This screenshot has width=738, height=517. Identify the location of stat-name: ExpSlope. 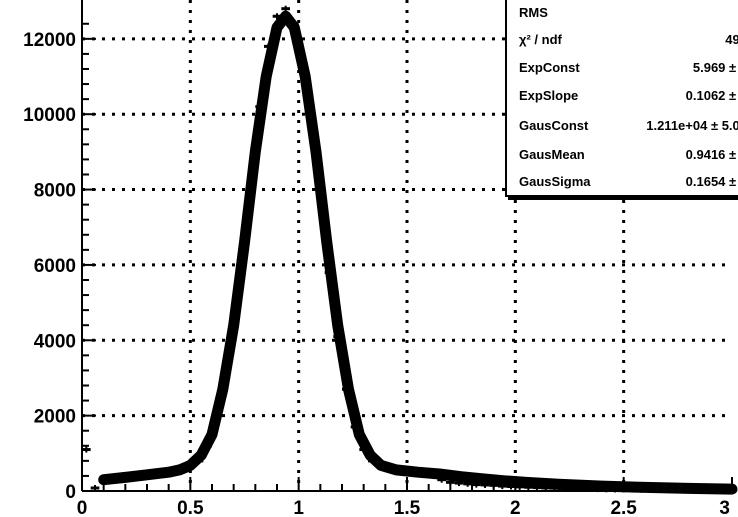
(549, 95).